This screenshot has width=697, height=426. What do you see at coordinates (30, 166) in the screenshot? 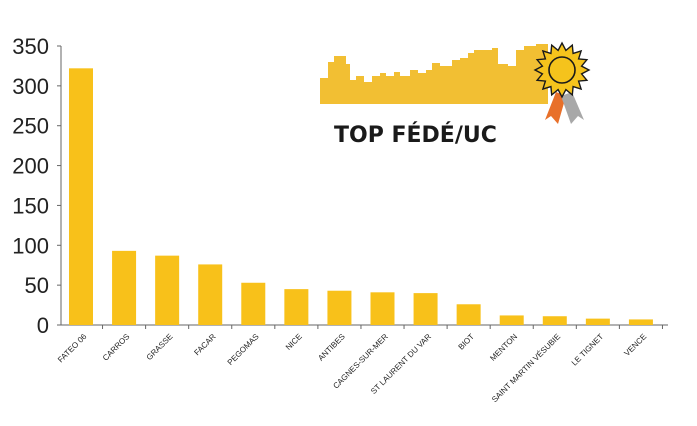
I see `y-tick-label: 200` at bounding box center [30, 166].